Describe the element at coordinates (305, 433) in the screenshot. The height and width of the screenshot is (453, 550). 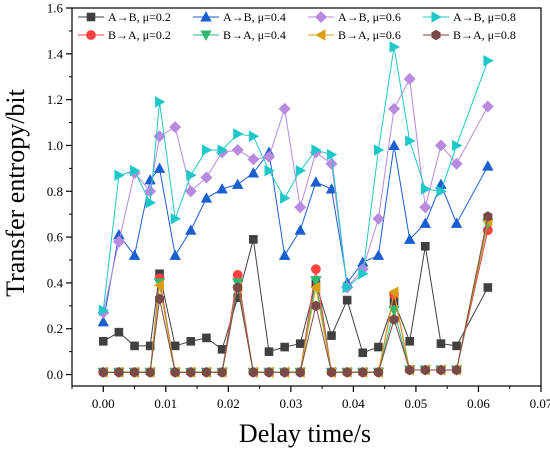
I see `x-axis-title: Delay time/s` at that location.